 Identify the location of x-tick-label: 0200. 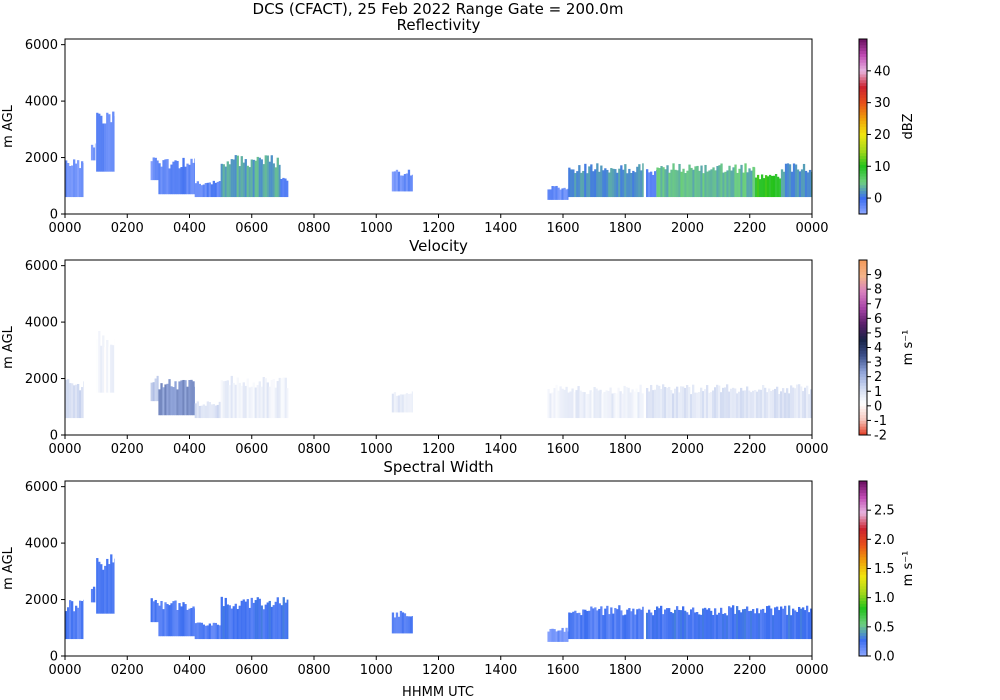
(127, 228).